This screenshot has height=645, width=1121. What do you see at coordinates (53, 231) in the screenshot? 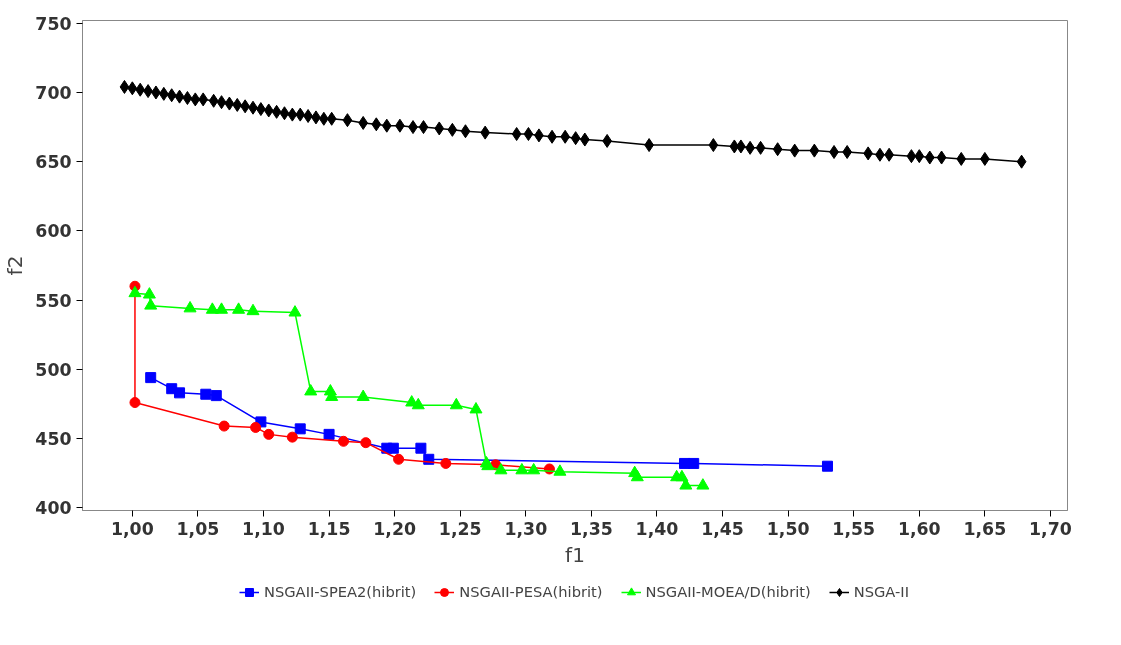
I see `y-tick-label: 600` at bounding box center [53, 231].